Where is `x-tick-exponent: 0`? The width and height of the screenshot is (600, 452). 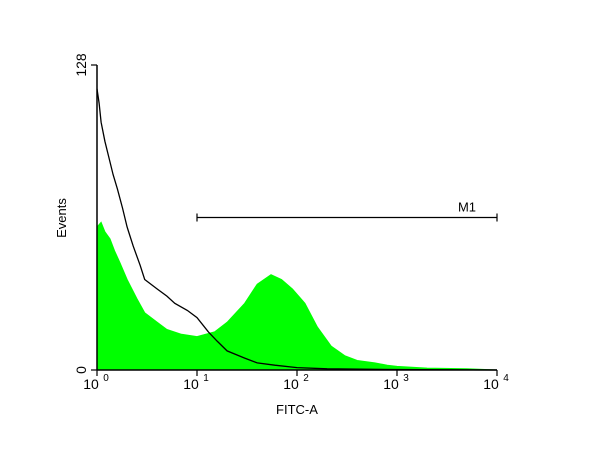
x-tick-exponent: 0 is located at coordinates (106, 378).